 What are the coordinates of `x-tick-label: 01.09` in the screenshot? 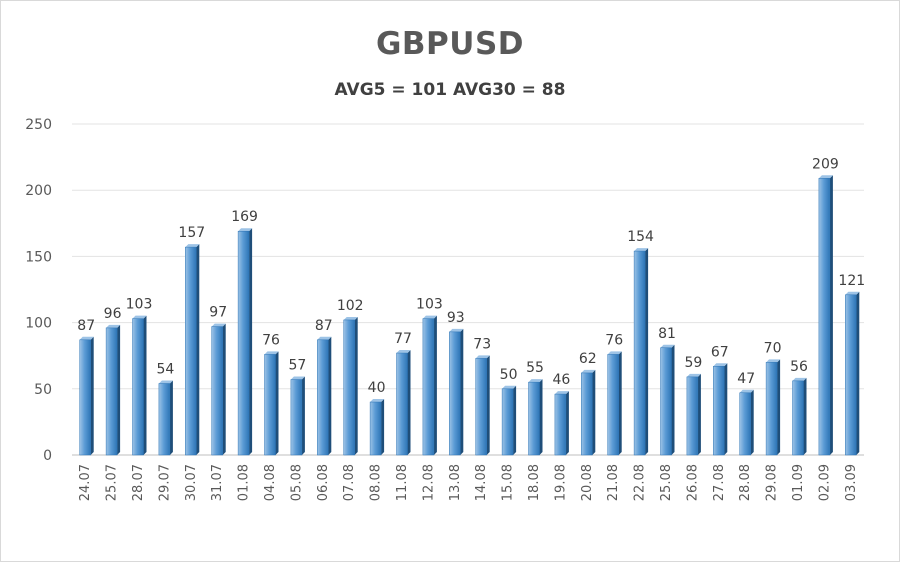 It's located at (798, 482).